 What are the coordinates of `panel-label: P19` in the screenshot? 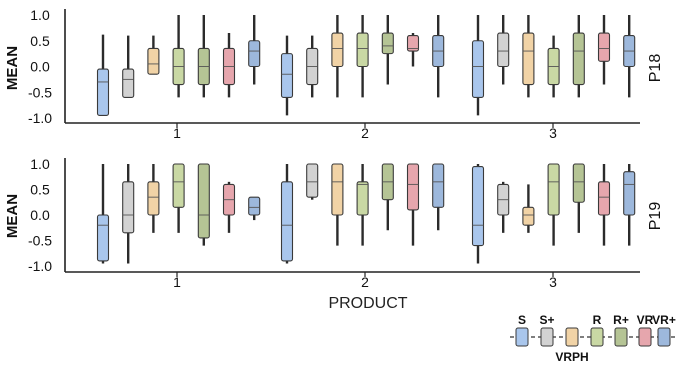 It's located at (655, 216).